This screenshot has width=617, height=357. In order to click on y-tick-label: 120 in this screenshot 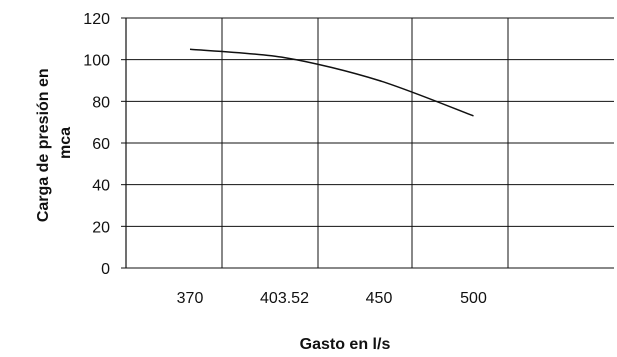, I will do `click(96, 19)`.